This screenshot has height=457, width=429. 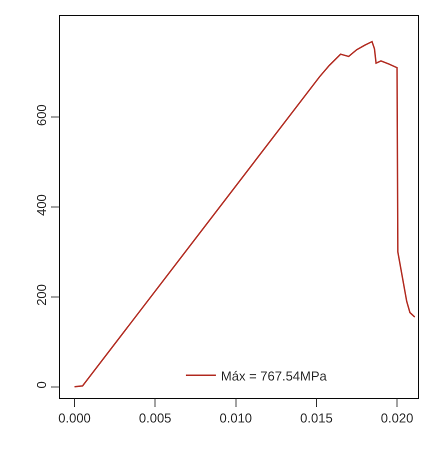 What do you see at coordinates (74, 418) in the screenshot?
I see `x-tick-label: 0.000` at bounding box center [74, 418].